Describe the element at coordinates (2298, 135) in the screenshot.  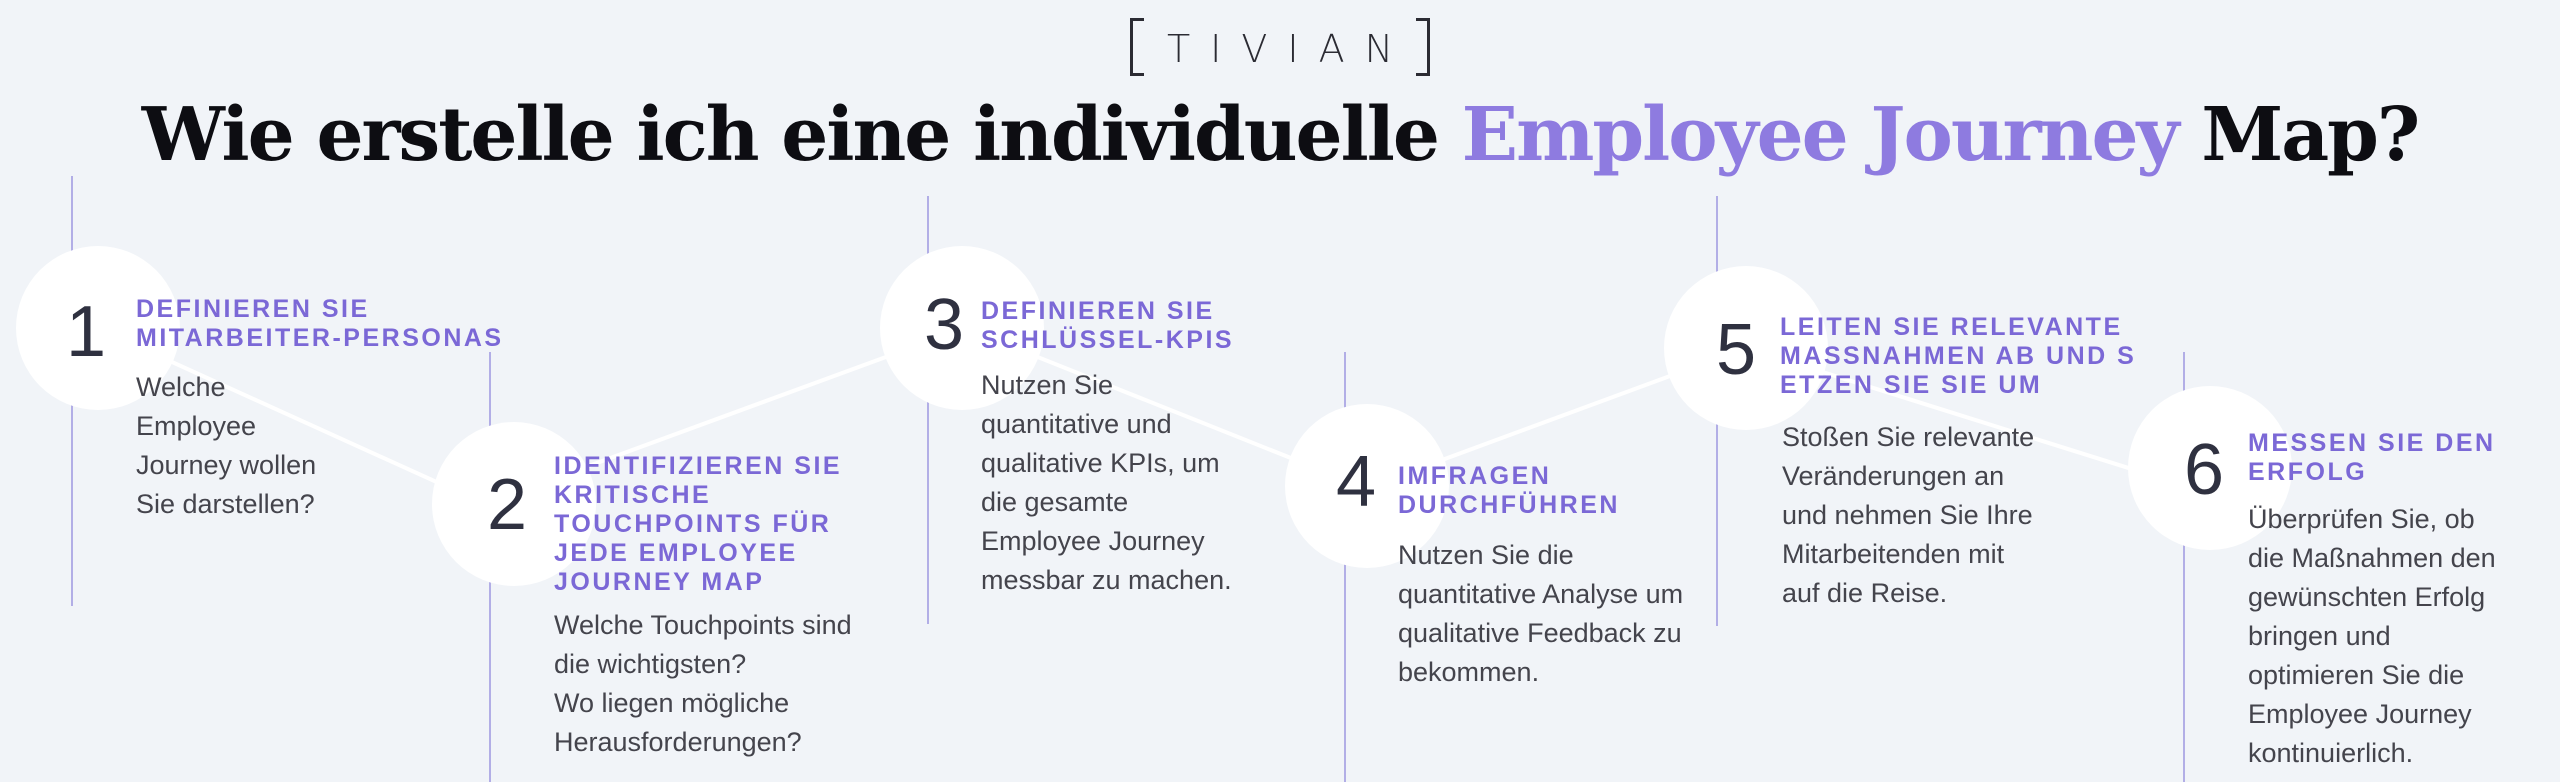
I see `title-part2: Map?` at that location.